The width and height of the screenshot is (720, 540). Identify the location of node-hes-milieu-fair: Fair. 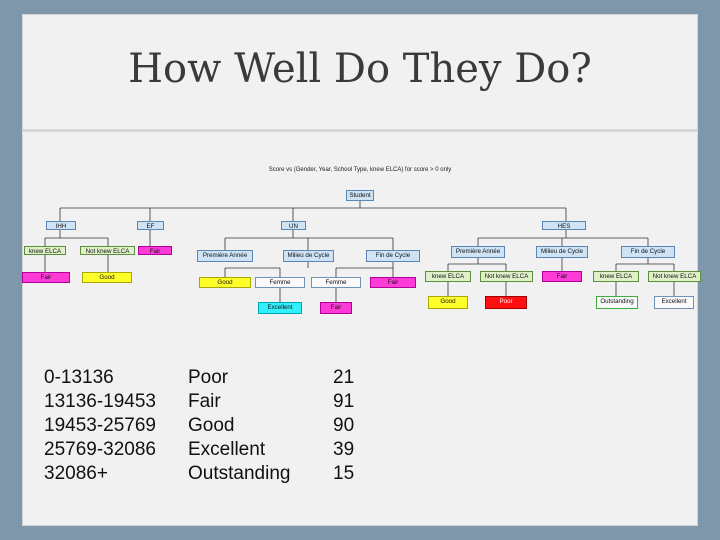
(562, 276).